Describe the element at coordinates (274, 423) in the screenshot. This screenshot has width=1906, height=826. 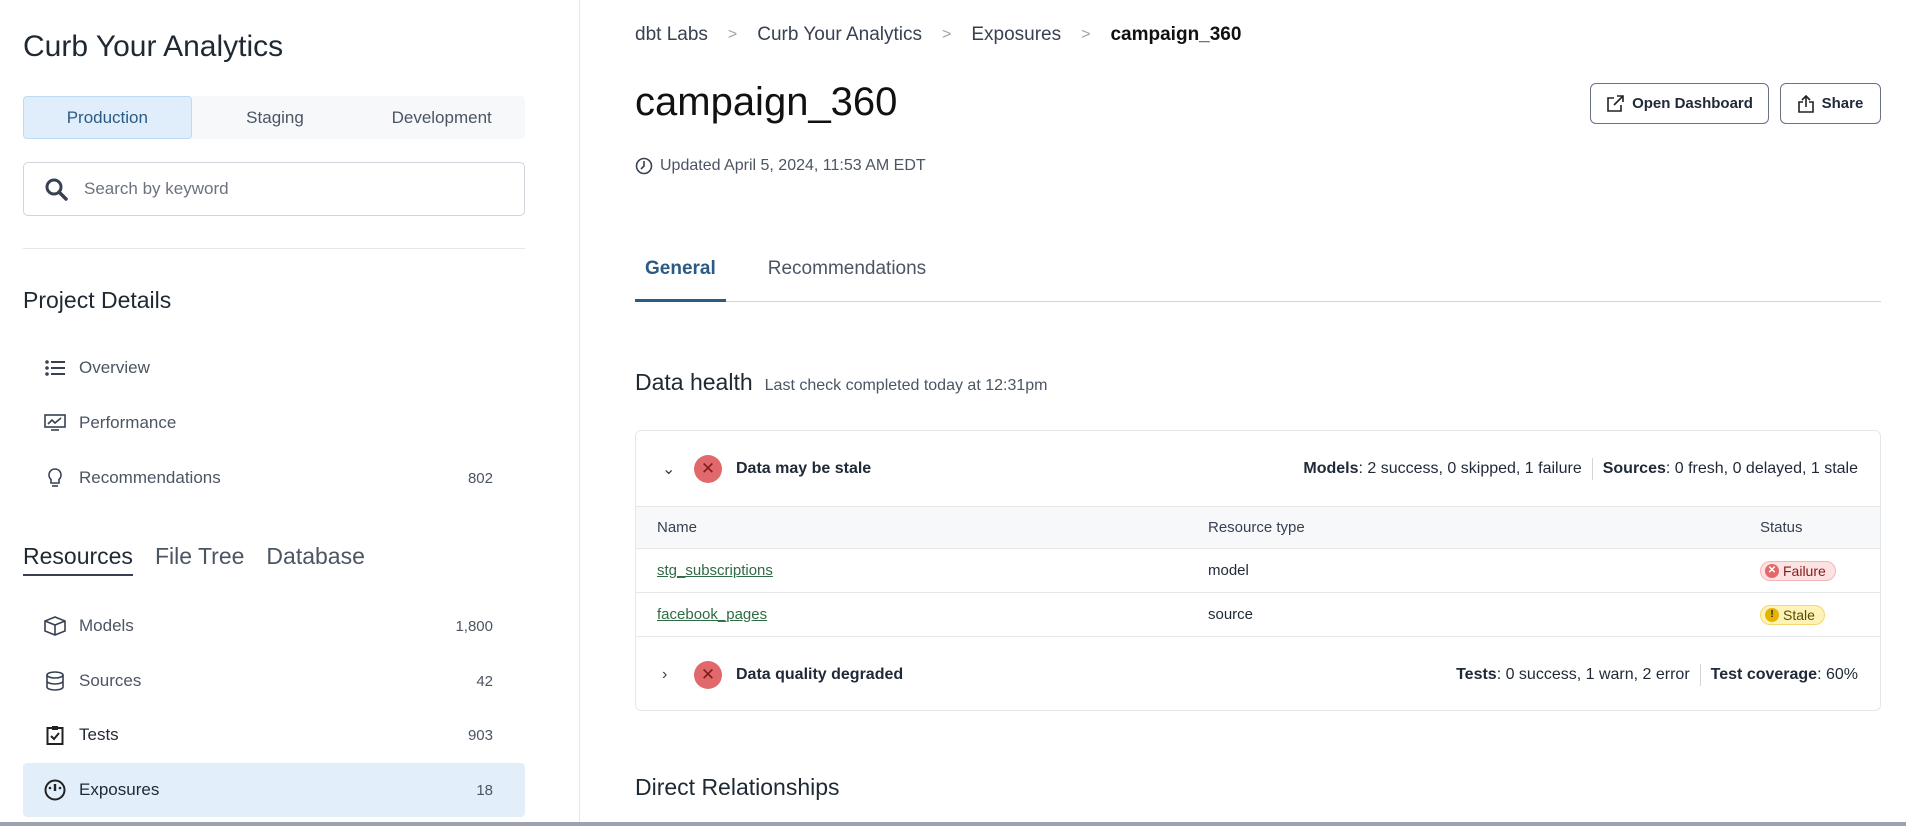
I see `sidebar-item-performance: Performance` at that location.